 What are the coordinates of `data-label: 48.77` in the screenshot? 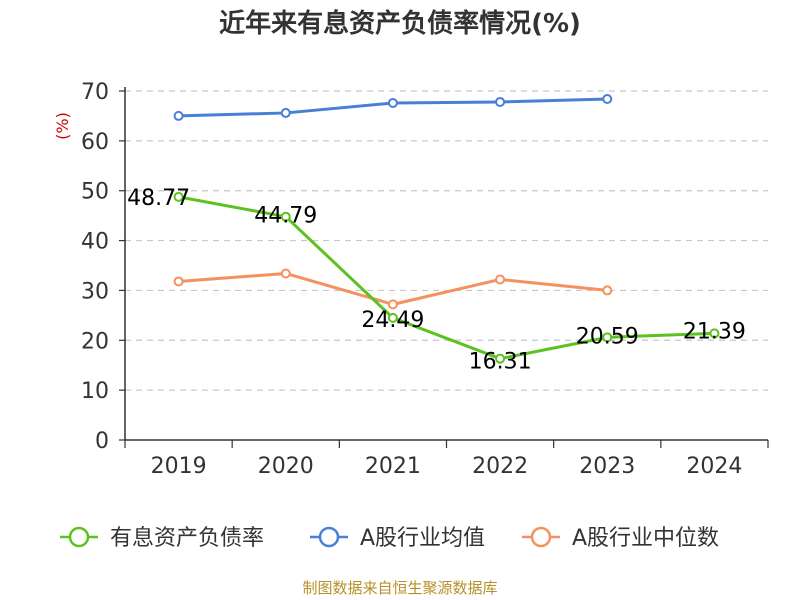 It's located at (158, 198).